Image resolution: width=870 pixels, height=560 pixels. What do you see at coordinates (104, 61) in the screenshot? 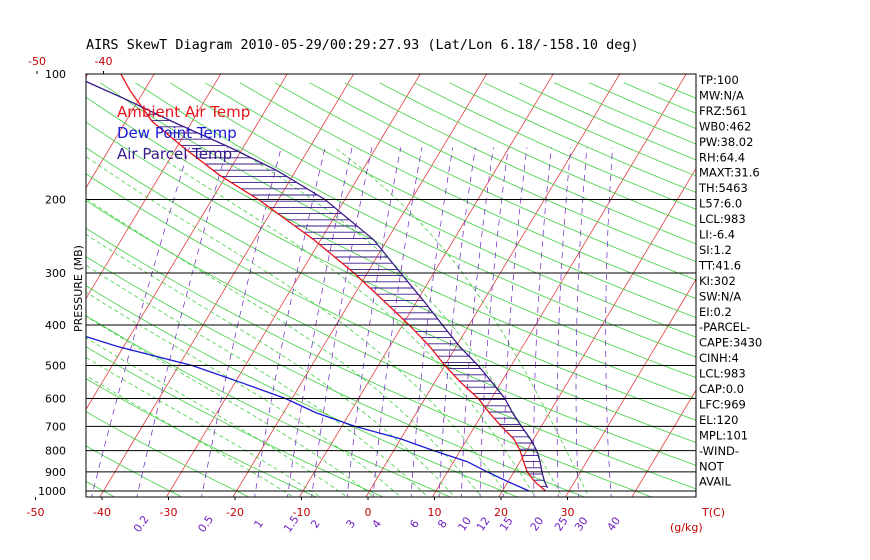
I see `top-temp-tick: -40` at bounding box center [104, 61].